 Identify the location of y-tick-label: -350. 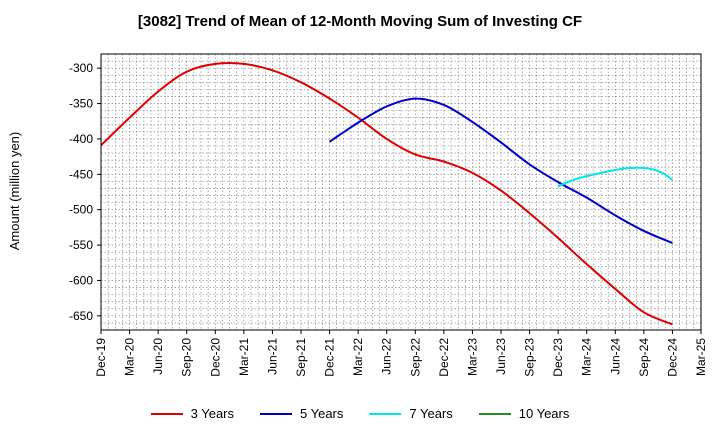
(81, 104).